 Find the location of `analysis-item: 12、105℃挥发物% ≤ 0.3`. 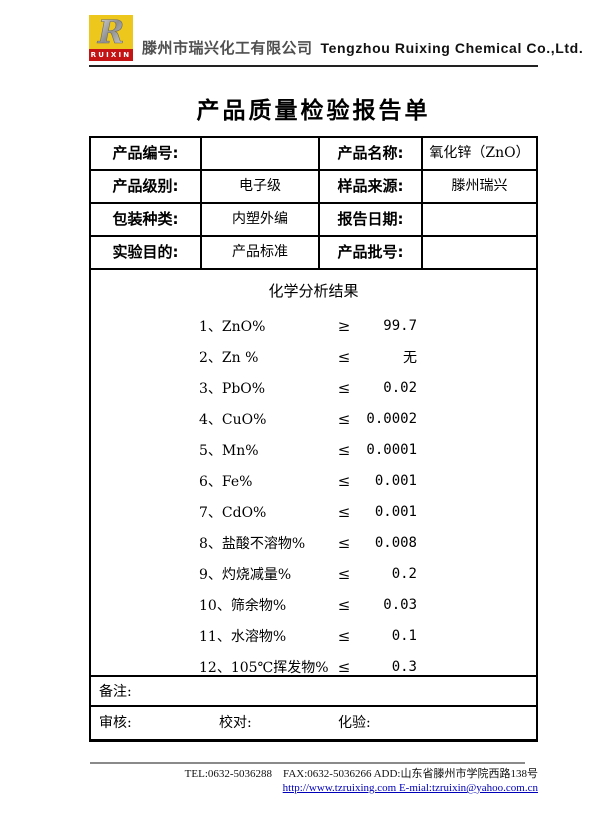

analysis-item: 12、105℃挥发物% ≤ 0.3 is located at coordinates (313, 666).